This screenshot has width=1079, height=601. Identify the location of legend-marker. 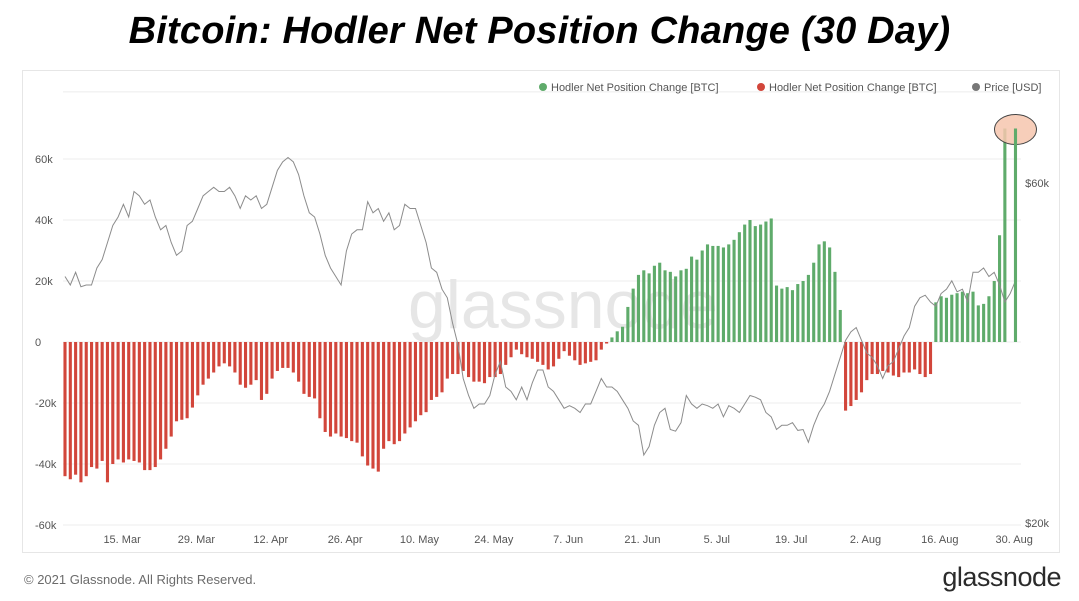
(976, 87).